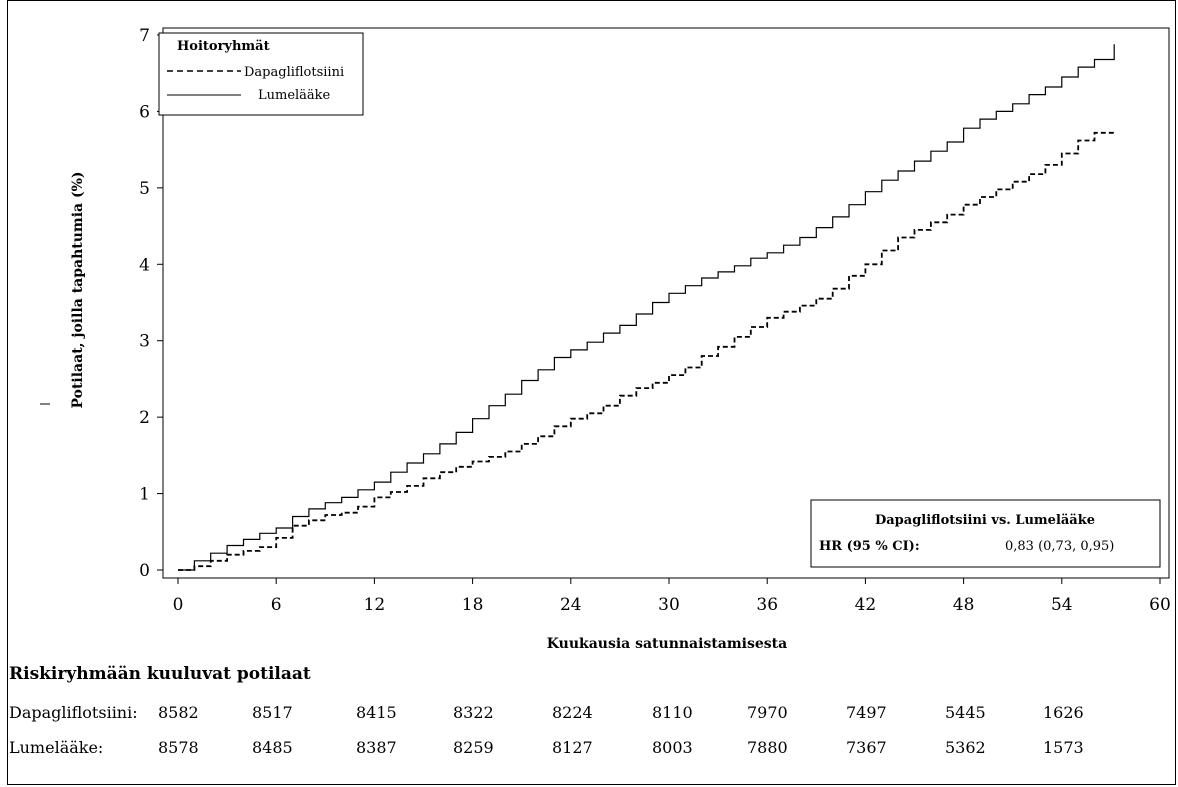  Describe the element at coordinates (73, 712) in the screenshot. I see `risk-row-label: Dapagliflotsiini:` at that location.